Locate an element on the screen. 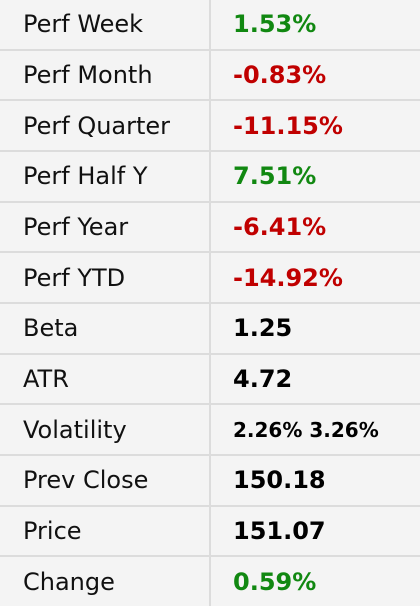 This screenshot has height=606, width=420. stat-row-volatility: Volatility 2.26% 3.26% is located at coordinates (210, 430).